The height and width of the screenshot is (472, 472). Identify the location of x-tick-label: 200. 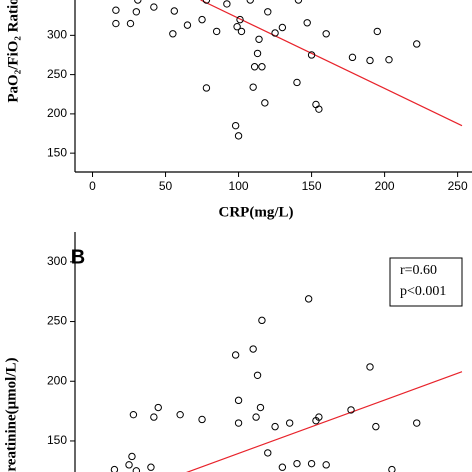
(385, 186).